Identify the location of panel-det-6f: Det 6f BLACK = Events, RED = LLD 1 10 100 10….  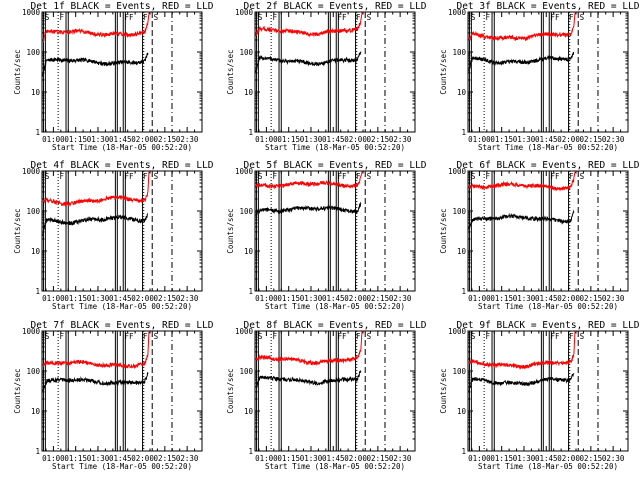
(539, 235).